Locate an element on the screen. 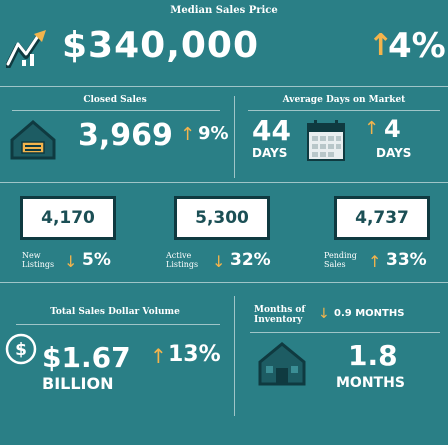 The width and height of the screenshot is (448, 445). dollar-coin-icon: $ is located at coordinates (21, 349).